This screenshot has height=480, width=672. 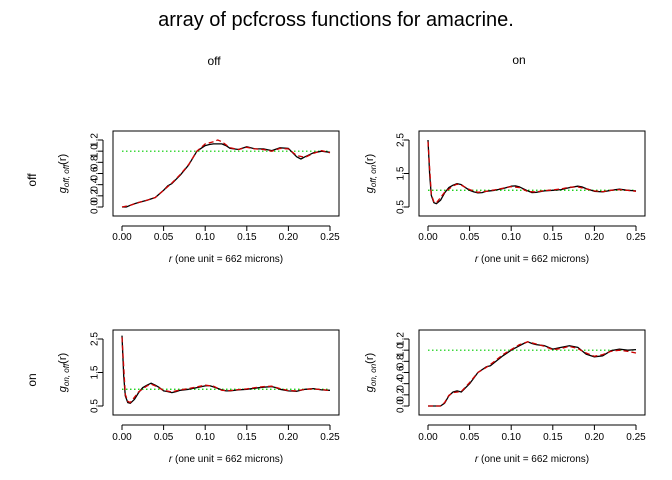 I want to click on row-label-off: off, so click(x=32, y=180).